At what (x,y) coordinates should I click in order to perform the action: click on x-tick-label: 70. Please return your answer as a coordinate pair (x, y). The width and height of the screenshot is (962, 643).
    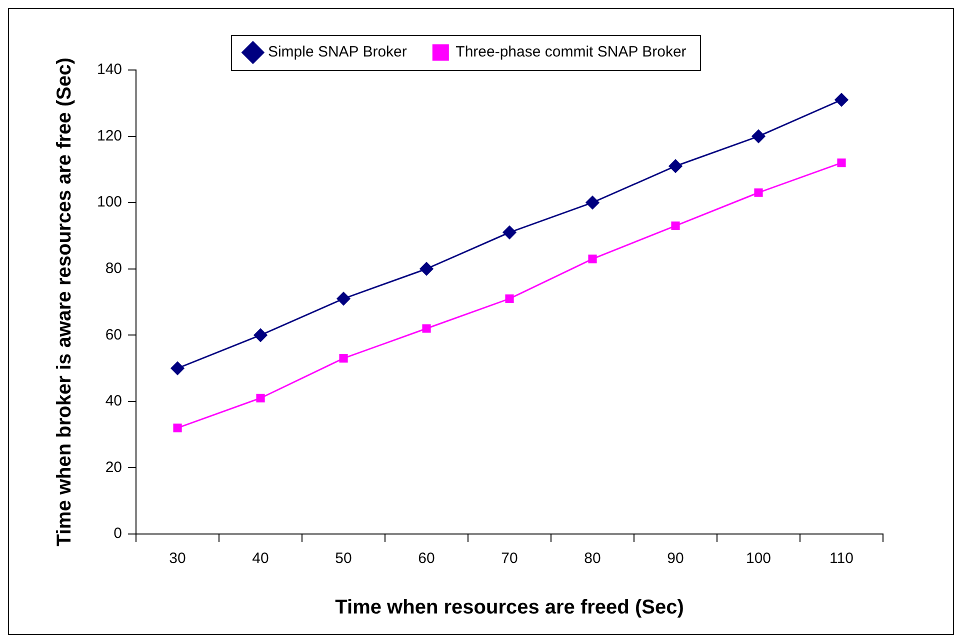
    Looking at the image, I should click on (509, 559).